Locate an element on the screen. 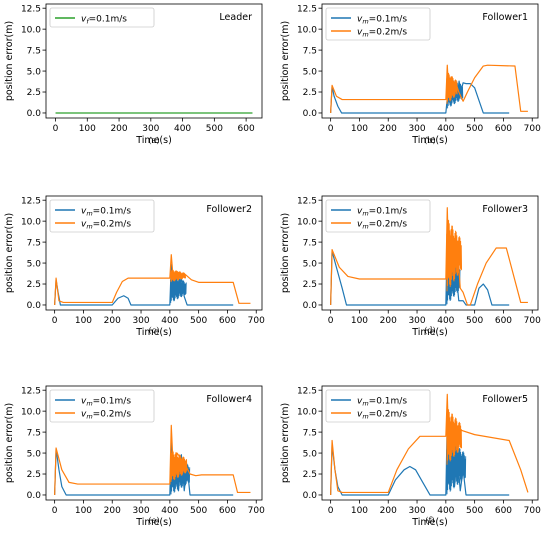 This screenshot has width=550, height=556. panel-caption: (a) is located at coordinates (153, 140).